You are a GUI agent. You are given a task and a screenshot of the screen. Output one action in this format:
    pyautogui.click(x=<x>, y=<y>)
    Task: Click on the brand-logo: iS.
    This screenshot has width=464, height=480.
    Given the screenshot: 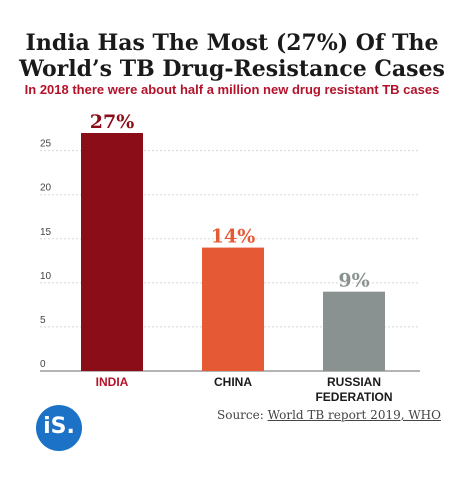 What is the action you would take?
    pyautogui.click(x=59, y=428)
    